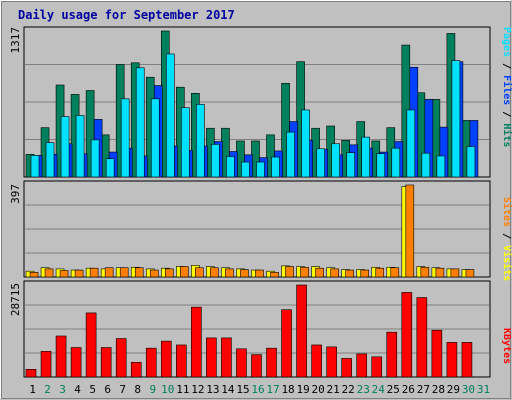 This screenshot has height=400, width=512. Describe the element at coordinates (62, 389) in the screenshot. I see `day-label-3: 3` at that location.